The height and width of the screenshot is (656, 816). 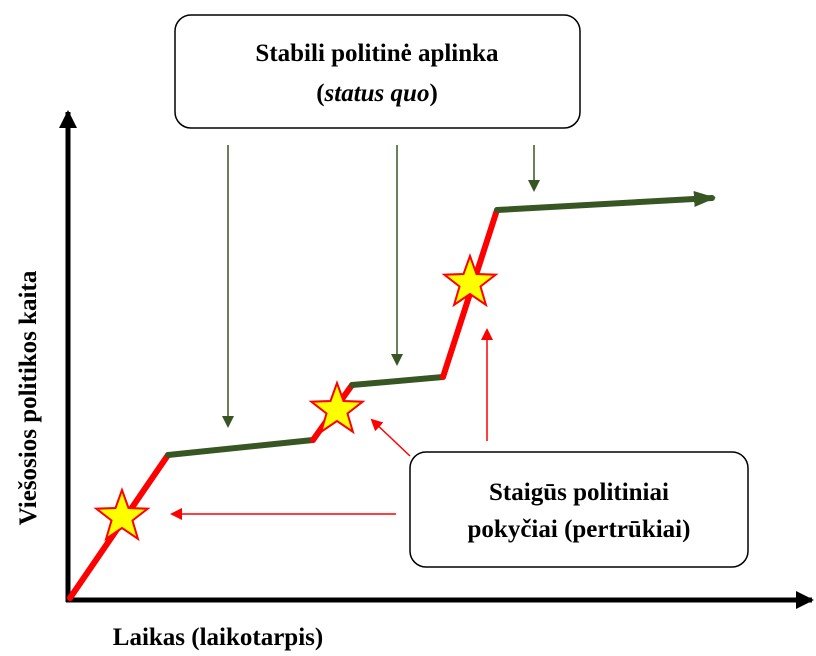 I want to click on bottom-box-line1: Staigūs politiniai, so click(x=579, y=492).